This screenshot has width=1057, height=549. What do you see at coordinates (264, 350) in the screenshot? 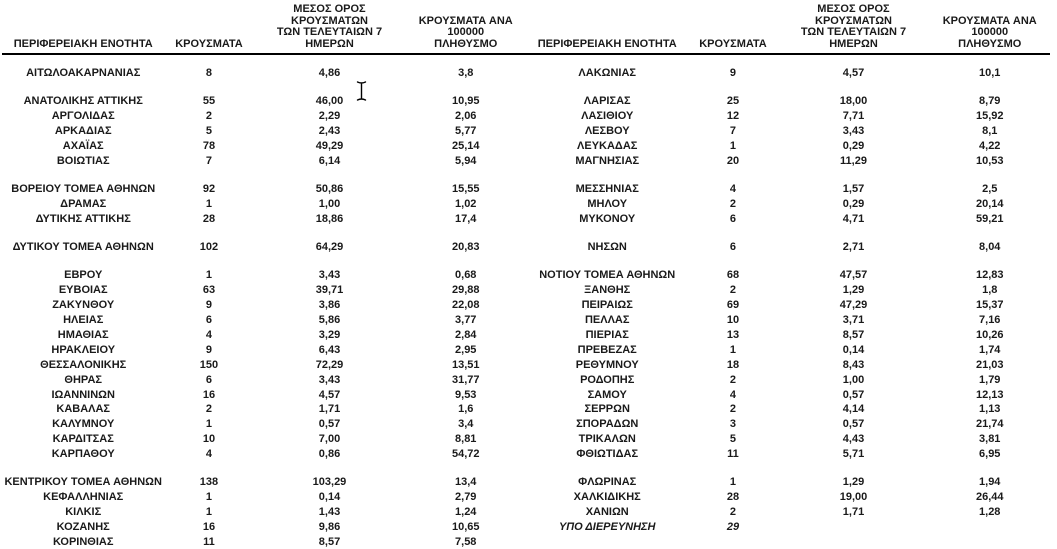
I see `table-row: ΗΡΑΚΛΕΙΟΥ 9 6,43 2,95` at bounding box center [264, 350].